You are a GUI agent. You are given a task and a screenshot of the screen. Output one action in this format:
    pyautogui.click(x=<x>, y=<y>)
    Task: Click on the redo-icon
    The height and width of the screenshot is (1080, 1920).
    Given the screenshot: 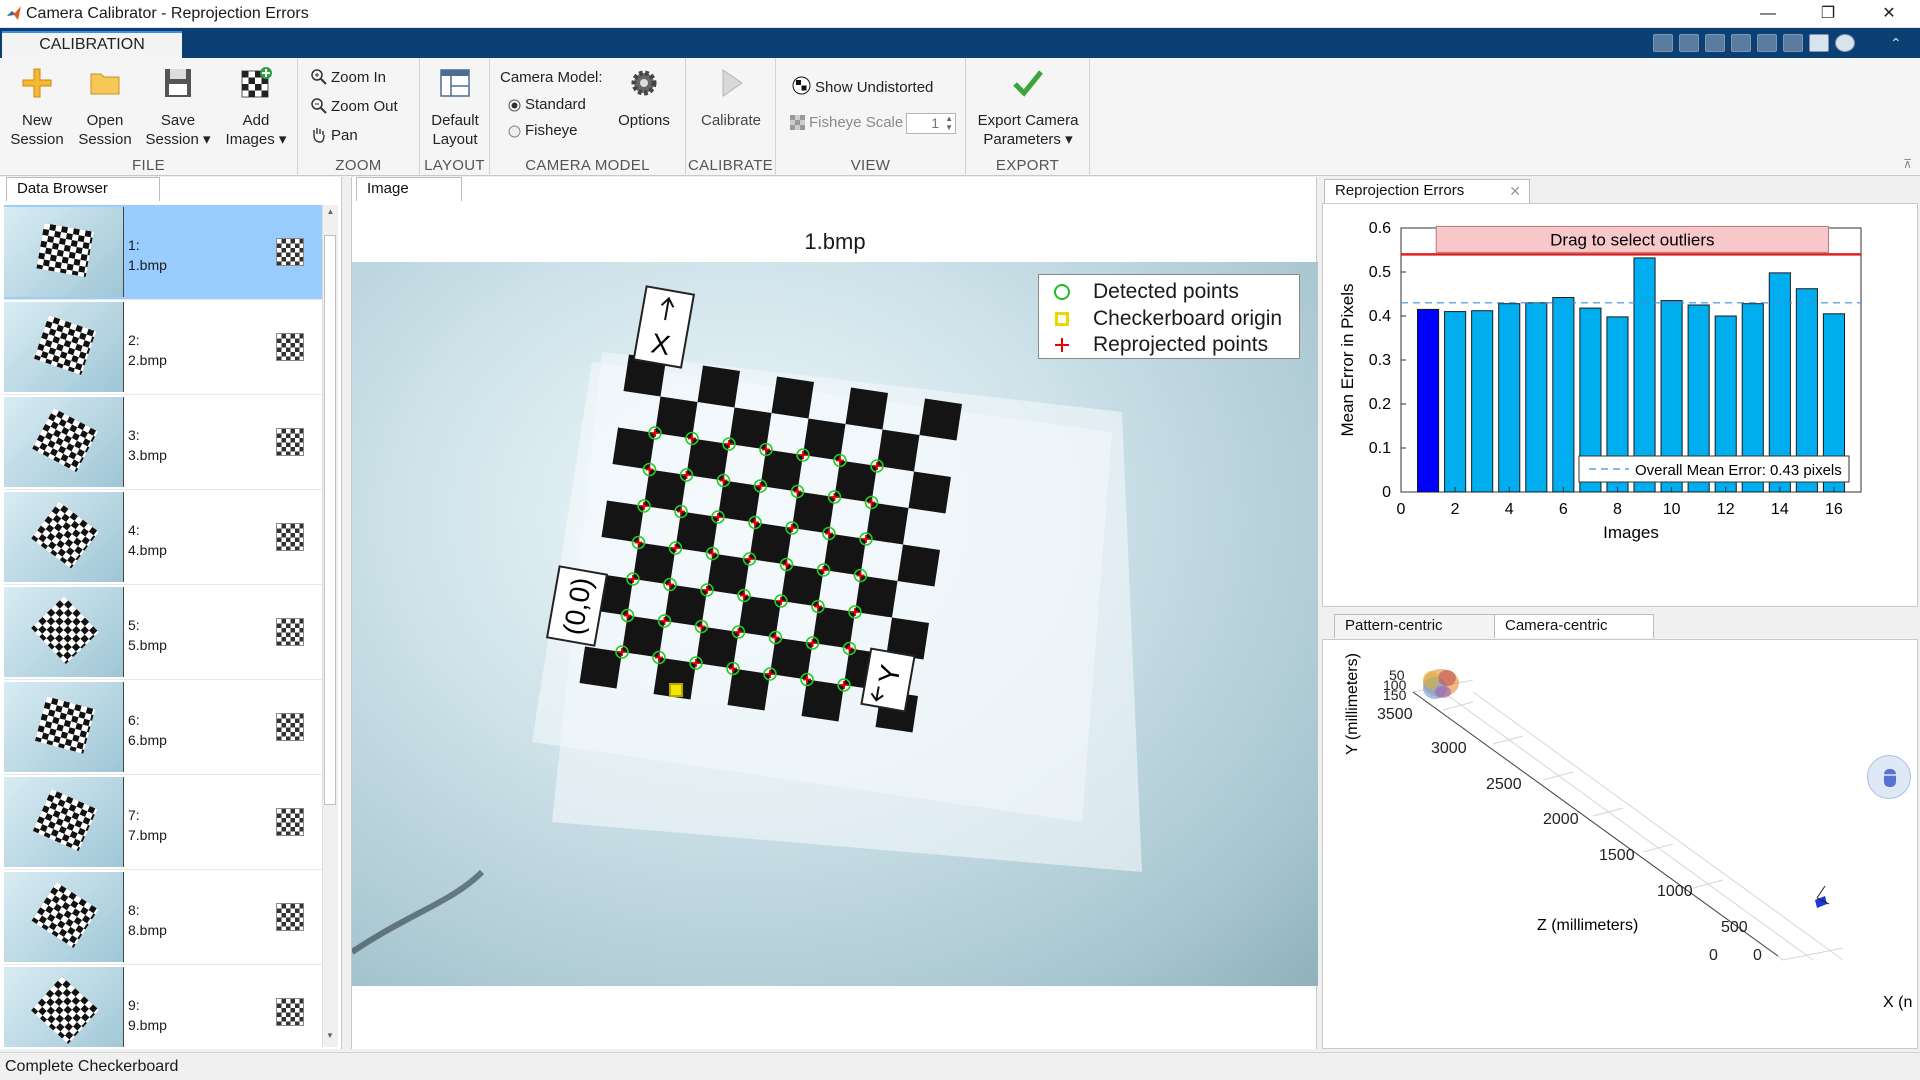 What is the action you would take?
    pyautogui.click(x=1793, y=43)
    